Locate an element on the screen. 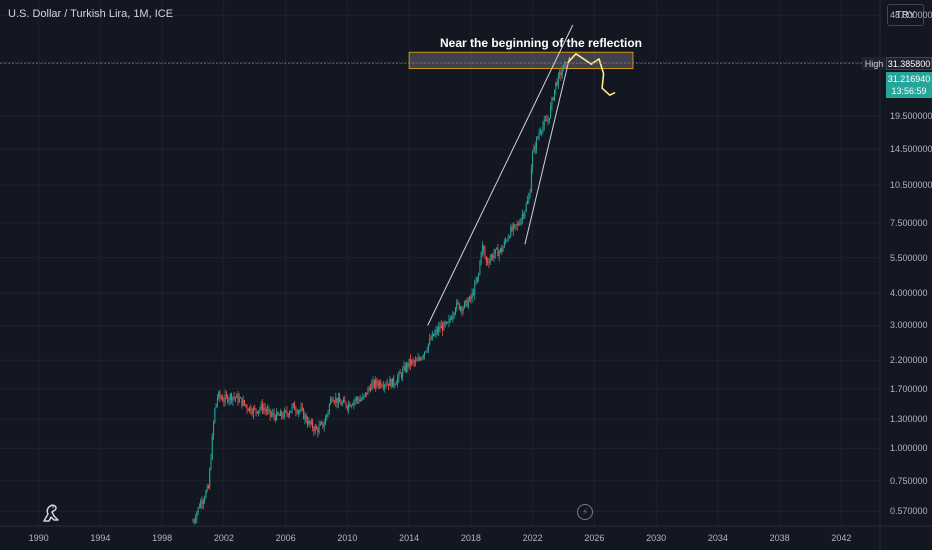 This screenshot has height=550, width=932. current-price-value: 31.216940 is located at coordinates (909, 79).